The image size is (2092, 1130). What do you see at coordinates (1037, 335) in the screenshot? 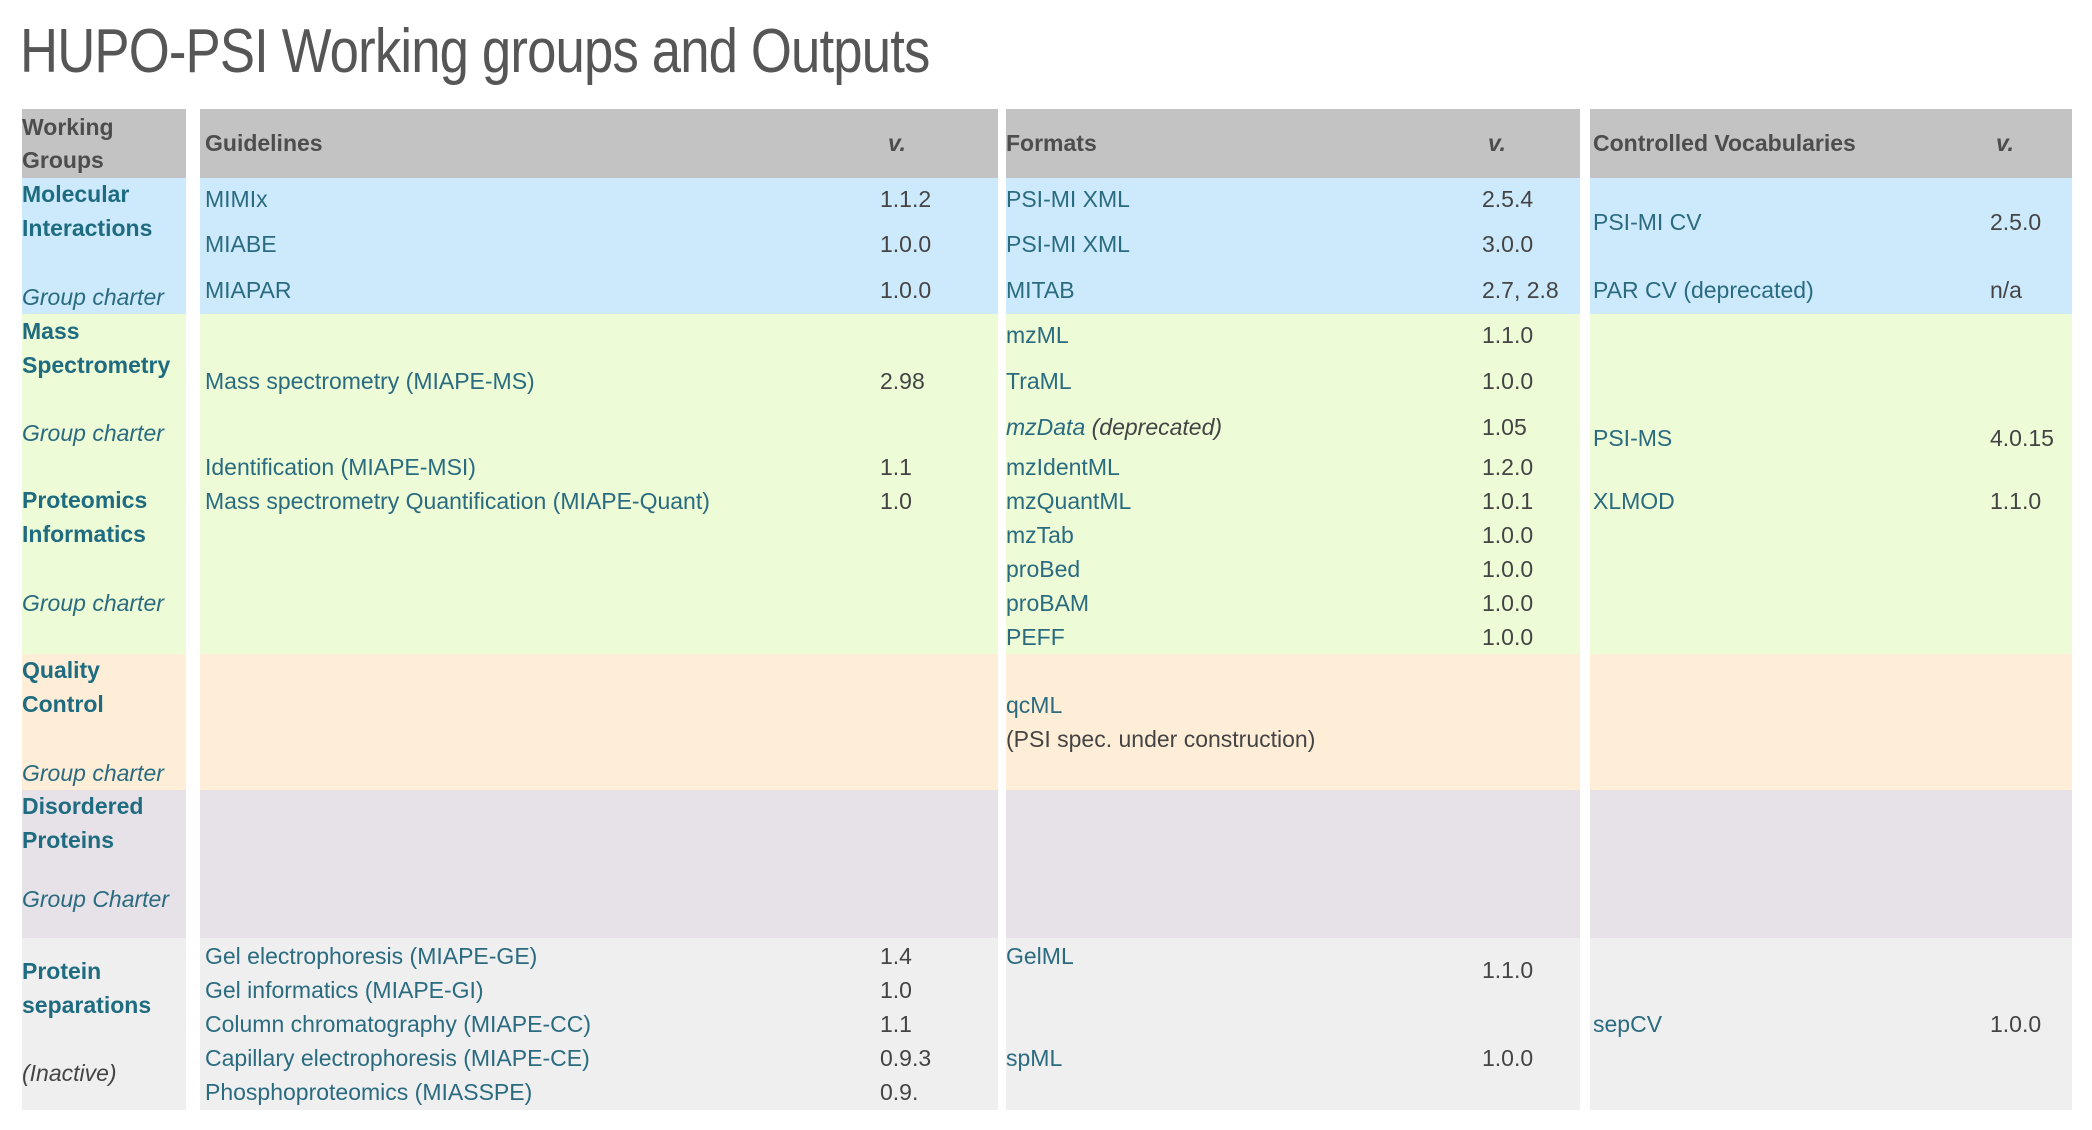
I see `format-link: mzML` at bounding box center [1037, 335].